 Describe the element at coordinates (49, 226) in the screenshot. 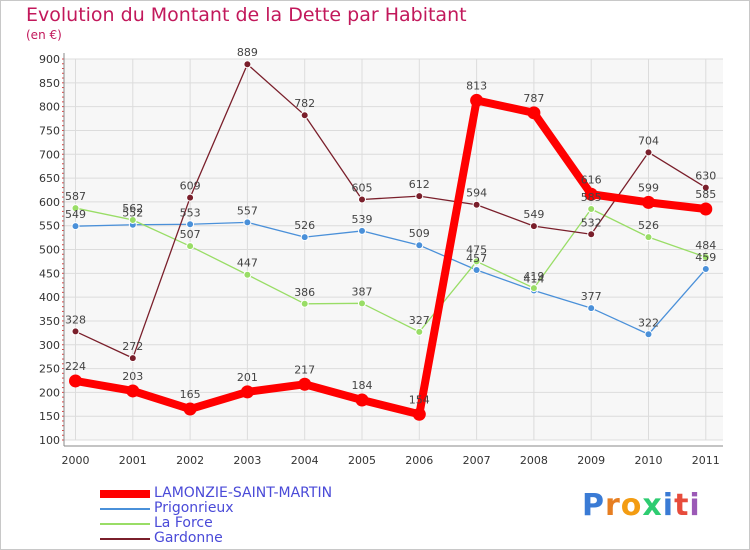

I see `y-tick-label: 550` at that location.